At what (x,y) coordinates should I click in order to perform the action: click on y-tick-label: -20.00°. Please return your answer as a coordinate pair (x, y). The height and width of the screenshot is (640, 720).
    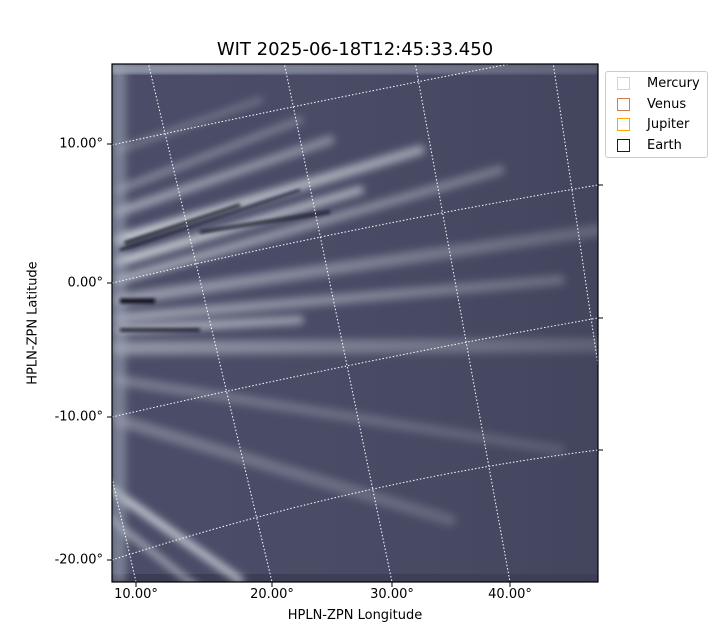
    Looking at the image, I should click on (78, 560).